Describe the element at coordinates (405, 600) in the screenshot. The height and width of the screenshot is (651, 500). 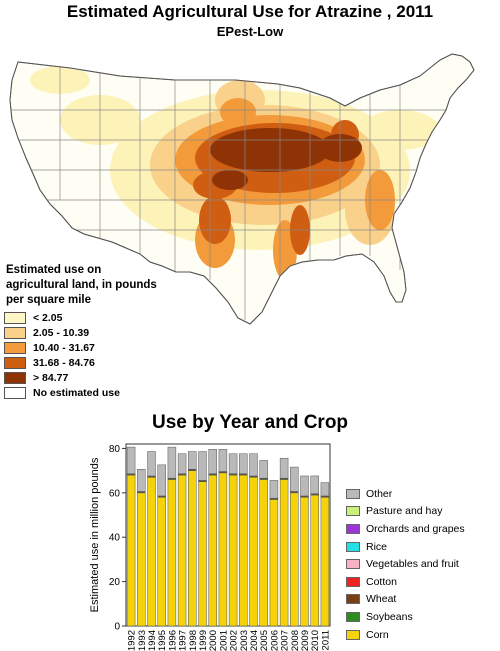
I see `chart-legend-item: Wheat` at that location.